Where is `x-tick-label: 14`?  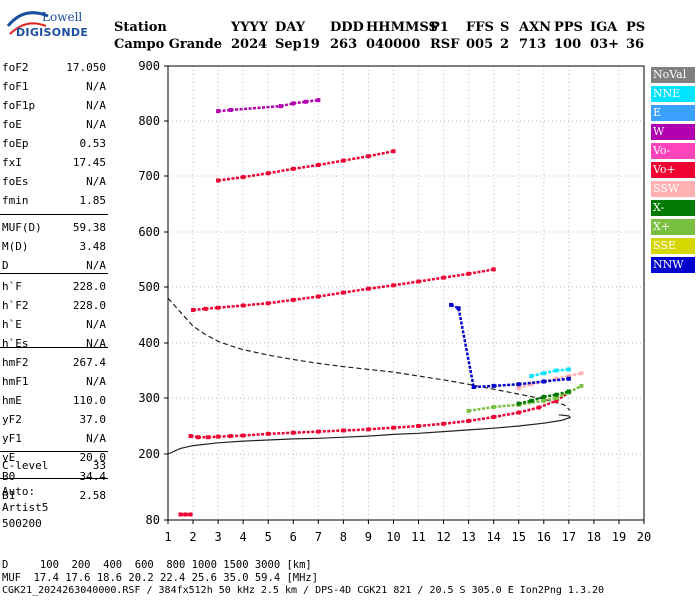
x-tick-label: 14 is located at coordinates (493, 537).